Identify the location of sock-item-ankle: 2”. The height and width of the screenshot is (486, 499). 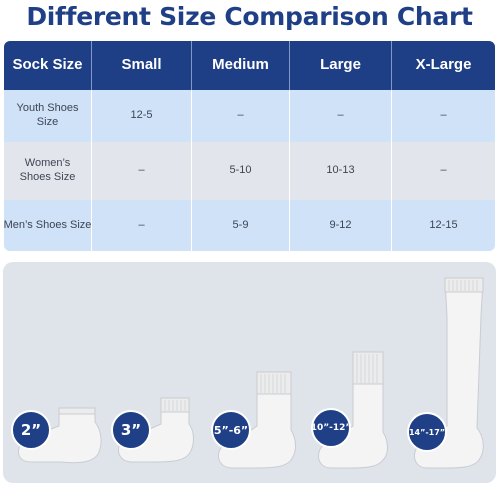
(58, 436).